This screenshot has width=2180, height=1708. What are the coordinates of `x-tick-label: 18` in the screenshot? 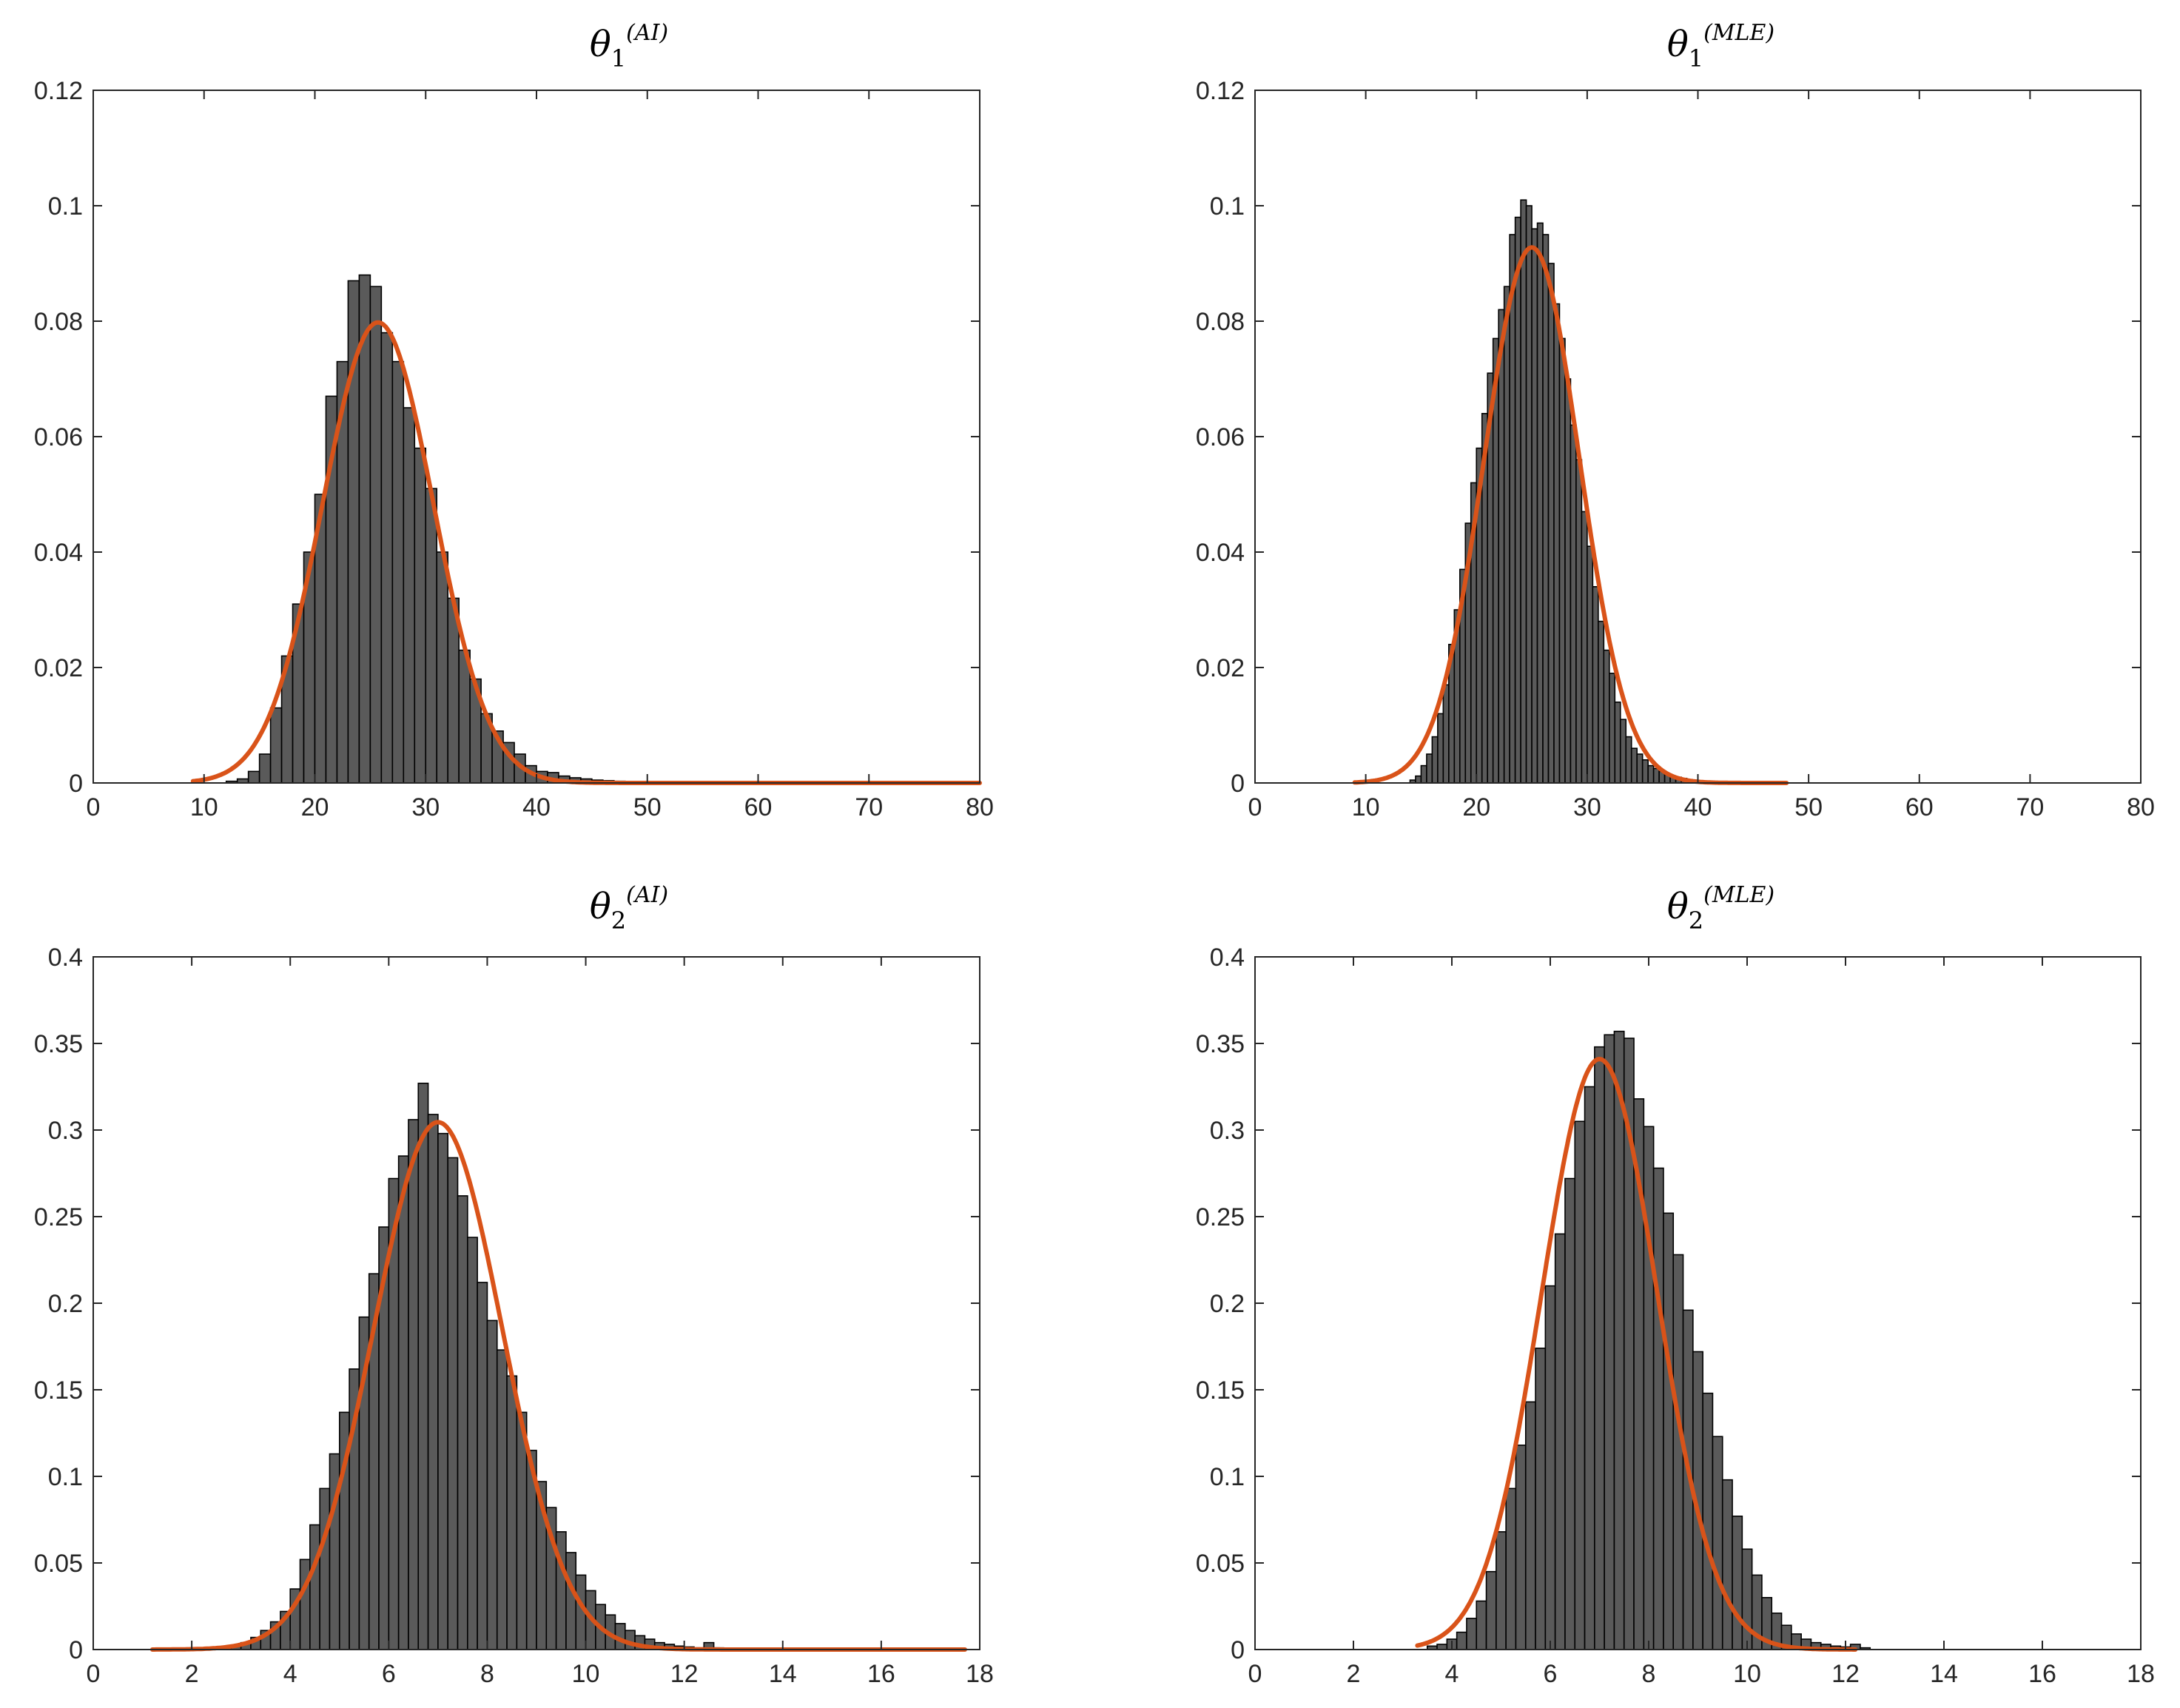 It's located at (980, 1674).